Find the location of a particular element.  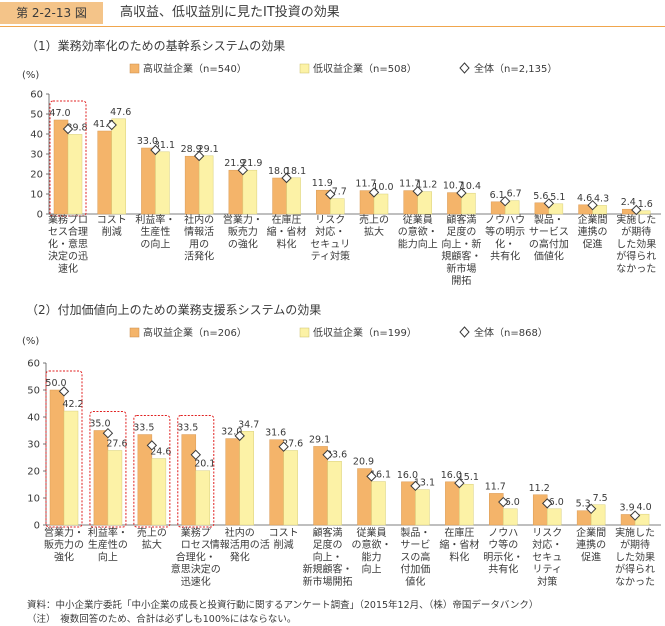

category-label: 発化 is located at coordinates (240, 556).